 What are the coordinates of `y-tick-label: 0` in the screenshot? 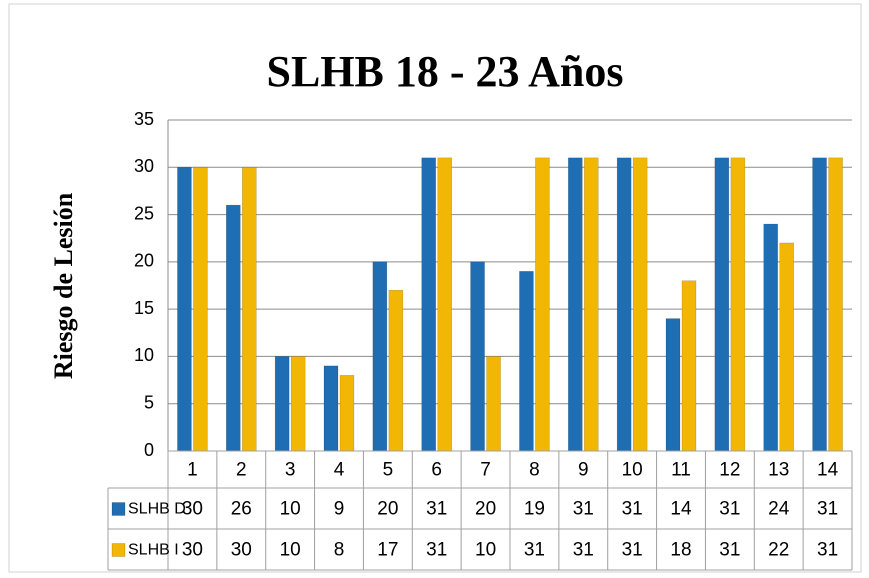 It's located at (149, 450).